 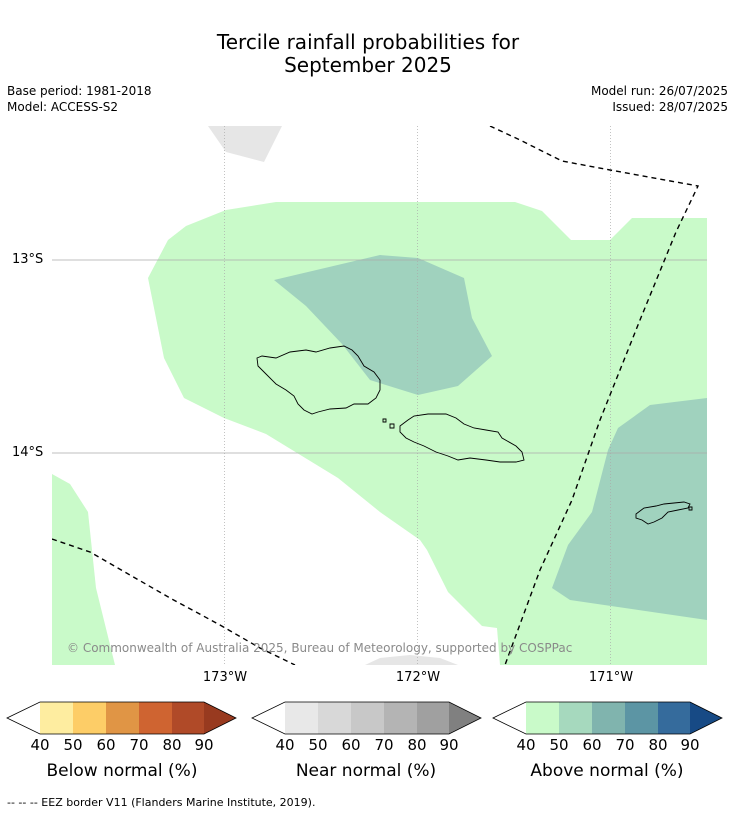 I want to click on upolu-island, so click(x=462, y=438).